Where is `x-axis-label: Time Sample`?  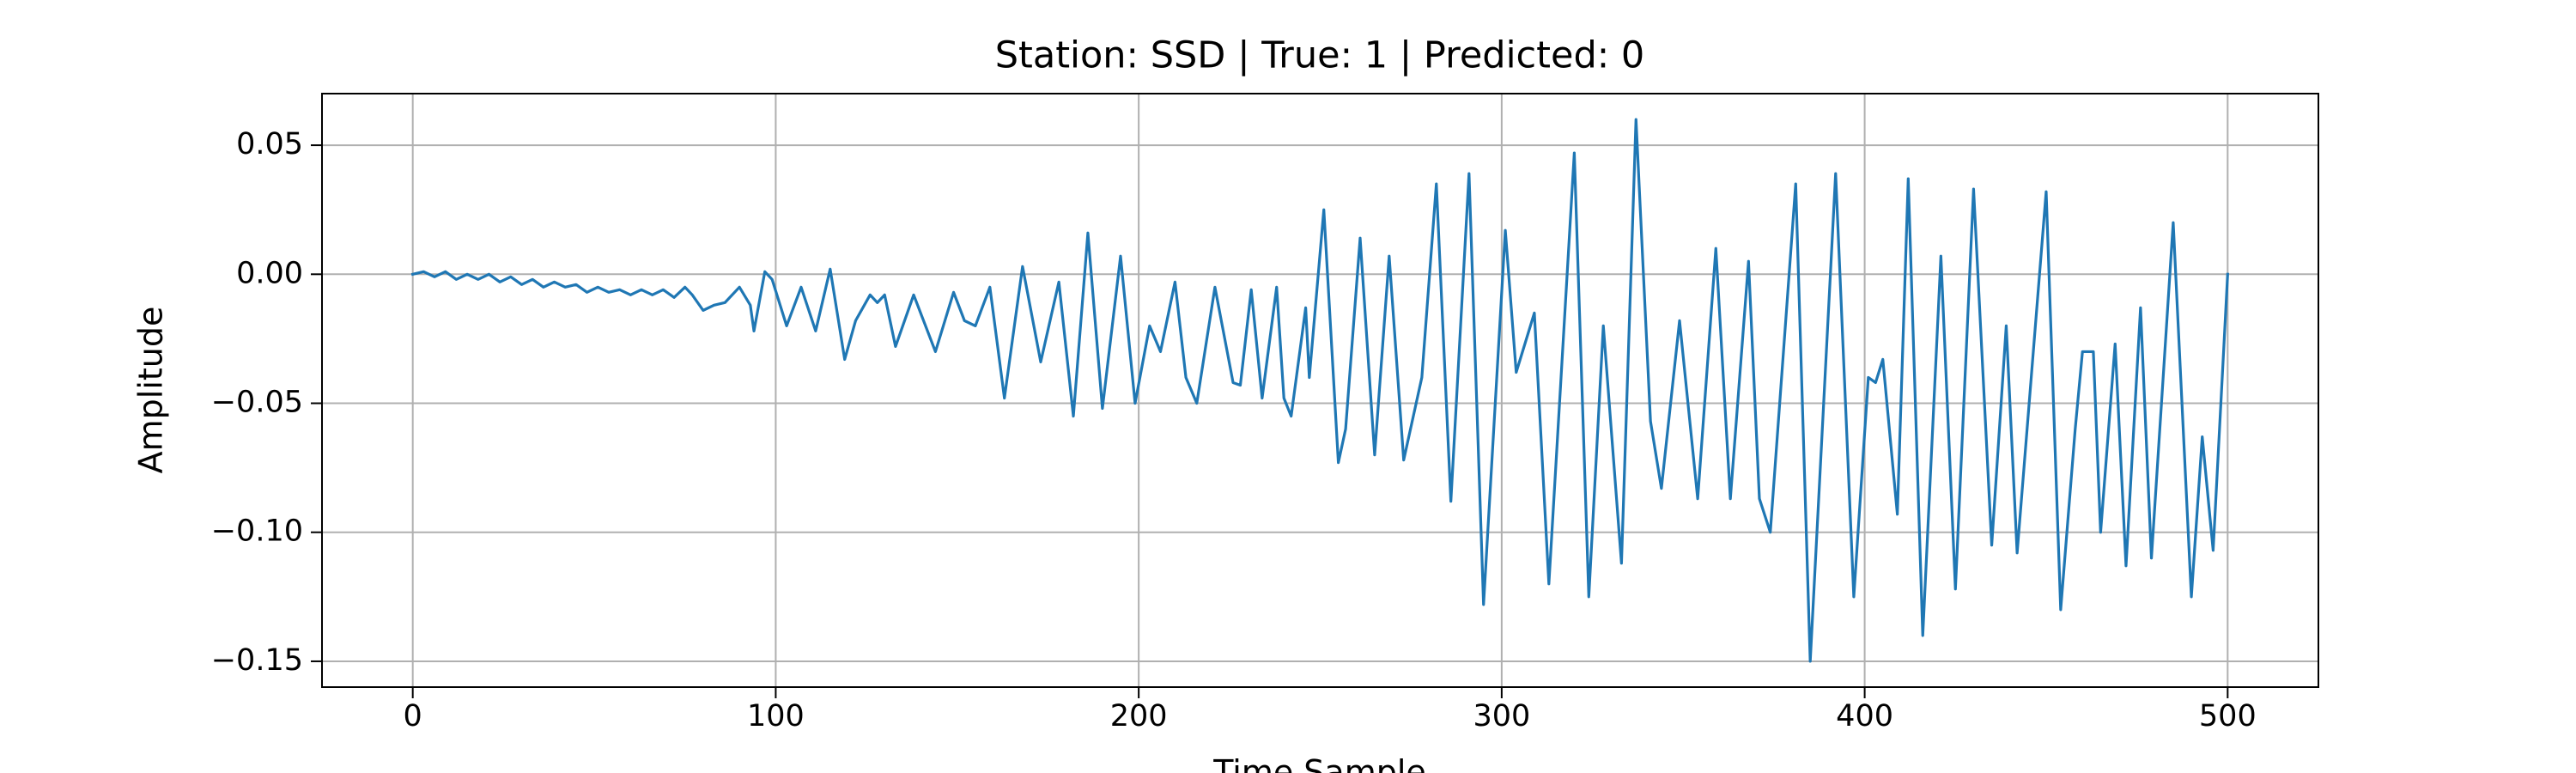
x-axis-label: Time Sample is located at coordinates (1319, 763).